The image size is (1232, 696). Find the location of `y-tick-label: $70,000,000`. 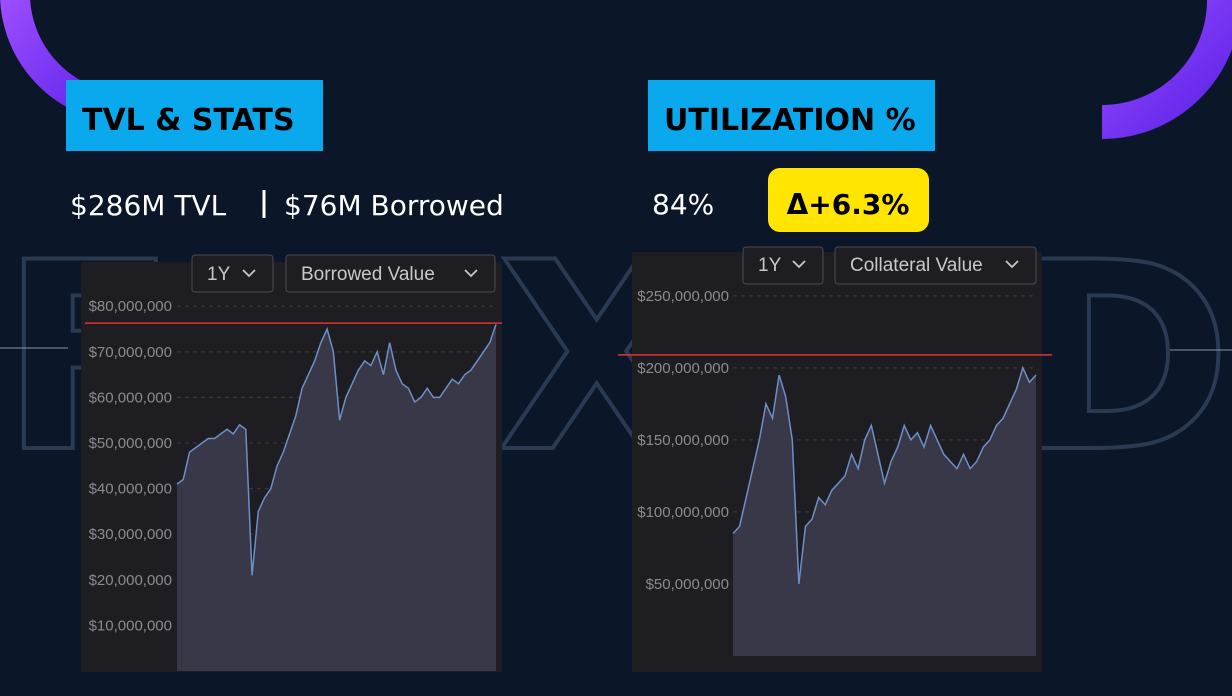

y-tick-label: $70,000,000 is located at coordinates (130, 352).